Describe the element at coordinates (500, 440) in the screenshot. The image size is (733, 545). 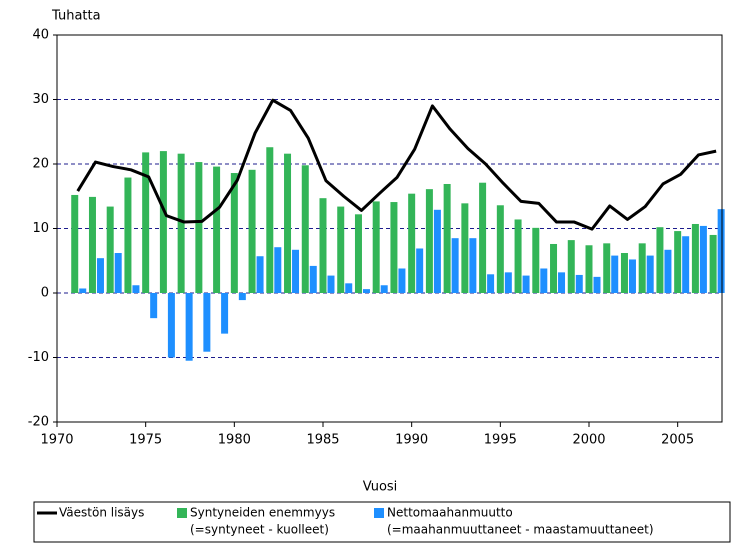
I see `x-tick-label: 1995` at that location.